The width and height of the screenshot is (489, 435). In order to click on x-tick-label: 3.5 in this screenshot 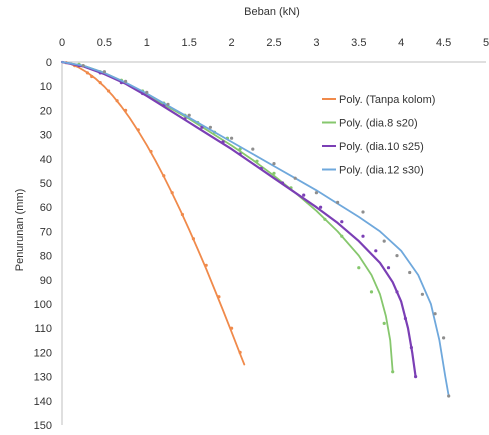, I will do `click(358, 43)`.